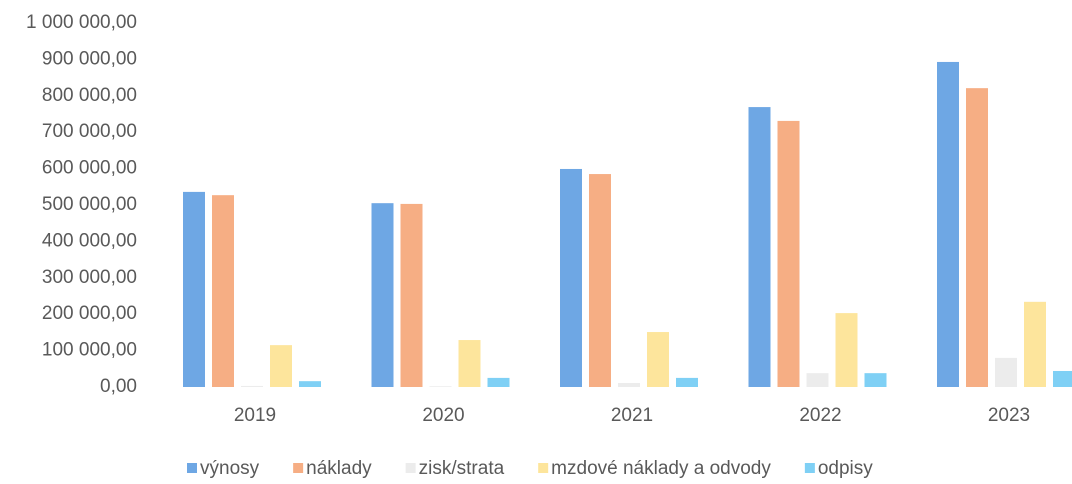 The width and height of the screenshot is (1072, 484). I want to click on legend-label: odpisy, so click(845, 468).